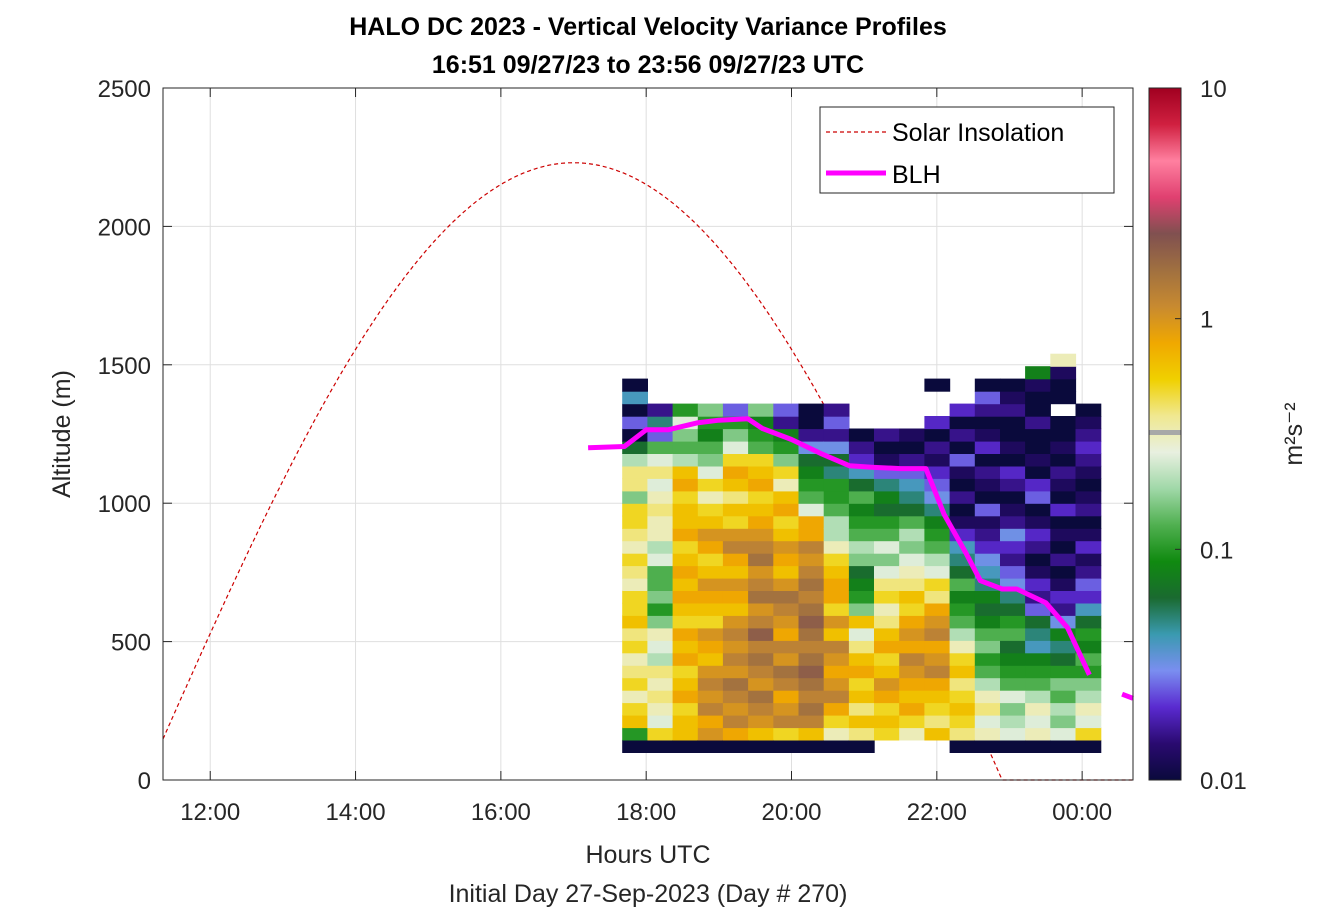 The width and height of the screenshot is (1343, 911). What do you see at coordinates (916, 175) in the screenshot?
I see `legend-label-blh: BLH` at bounding box center [916, 175].